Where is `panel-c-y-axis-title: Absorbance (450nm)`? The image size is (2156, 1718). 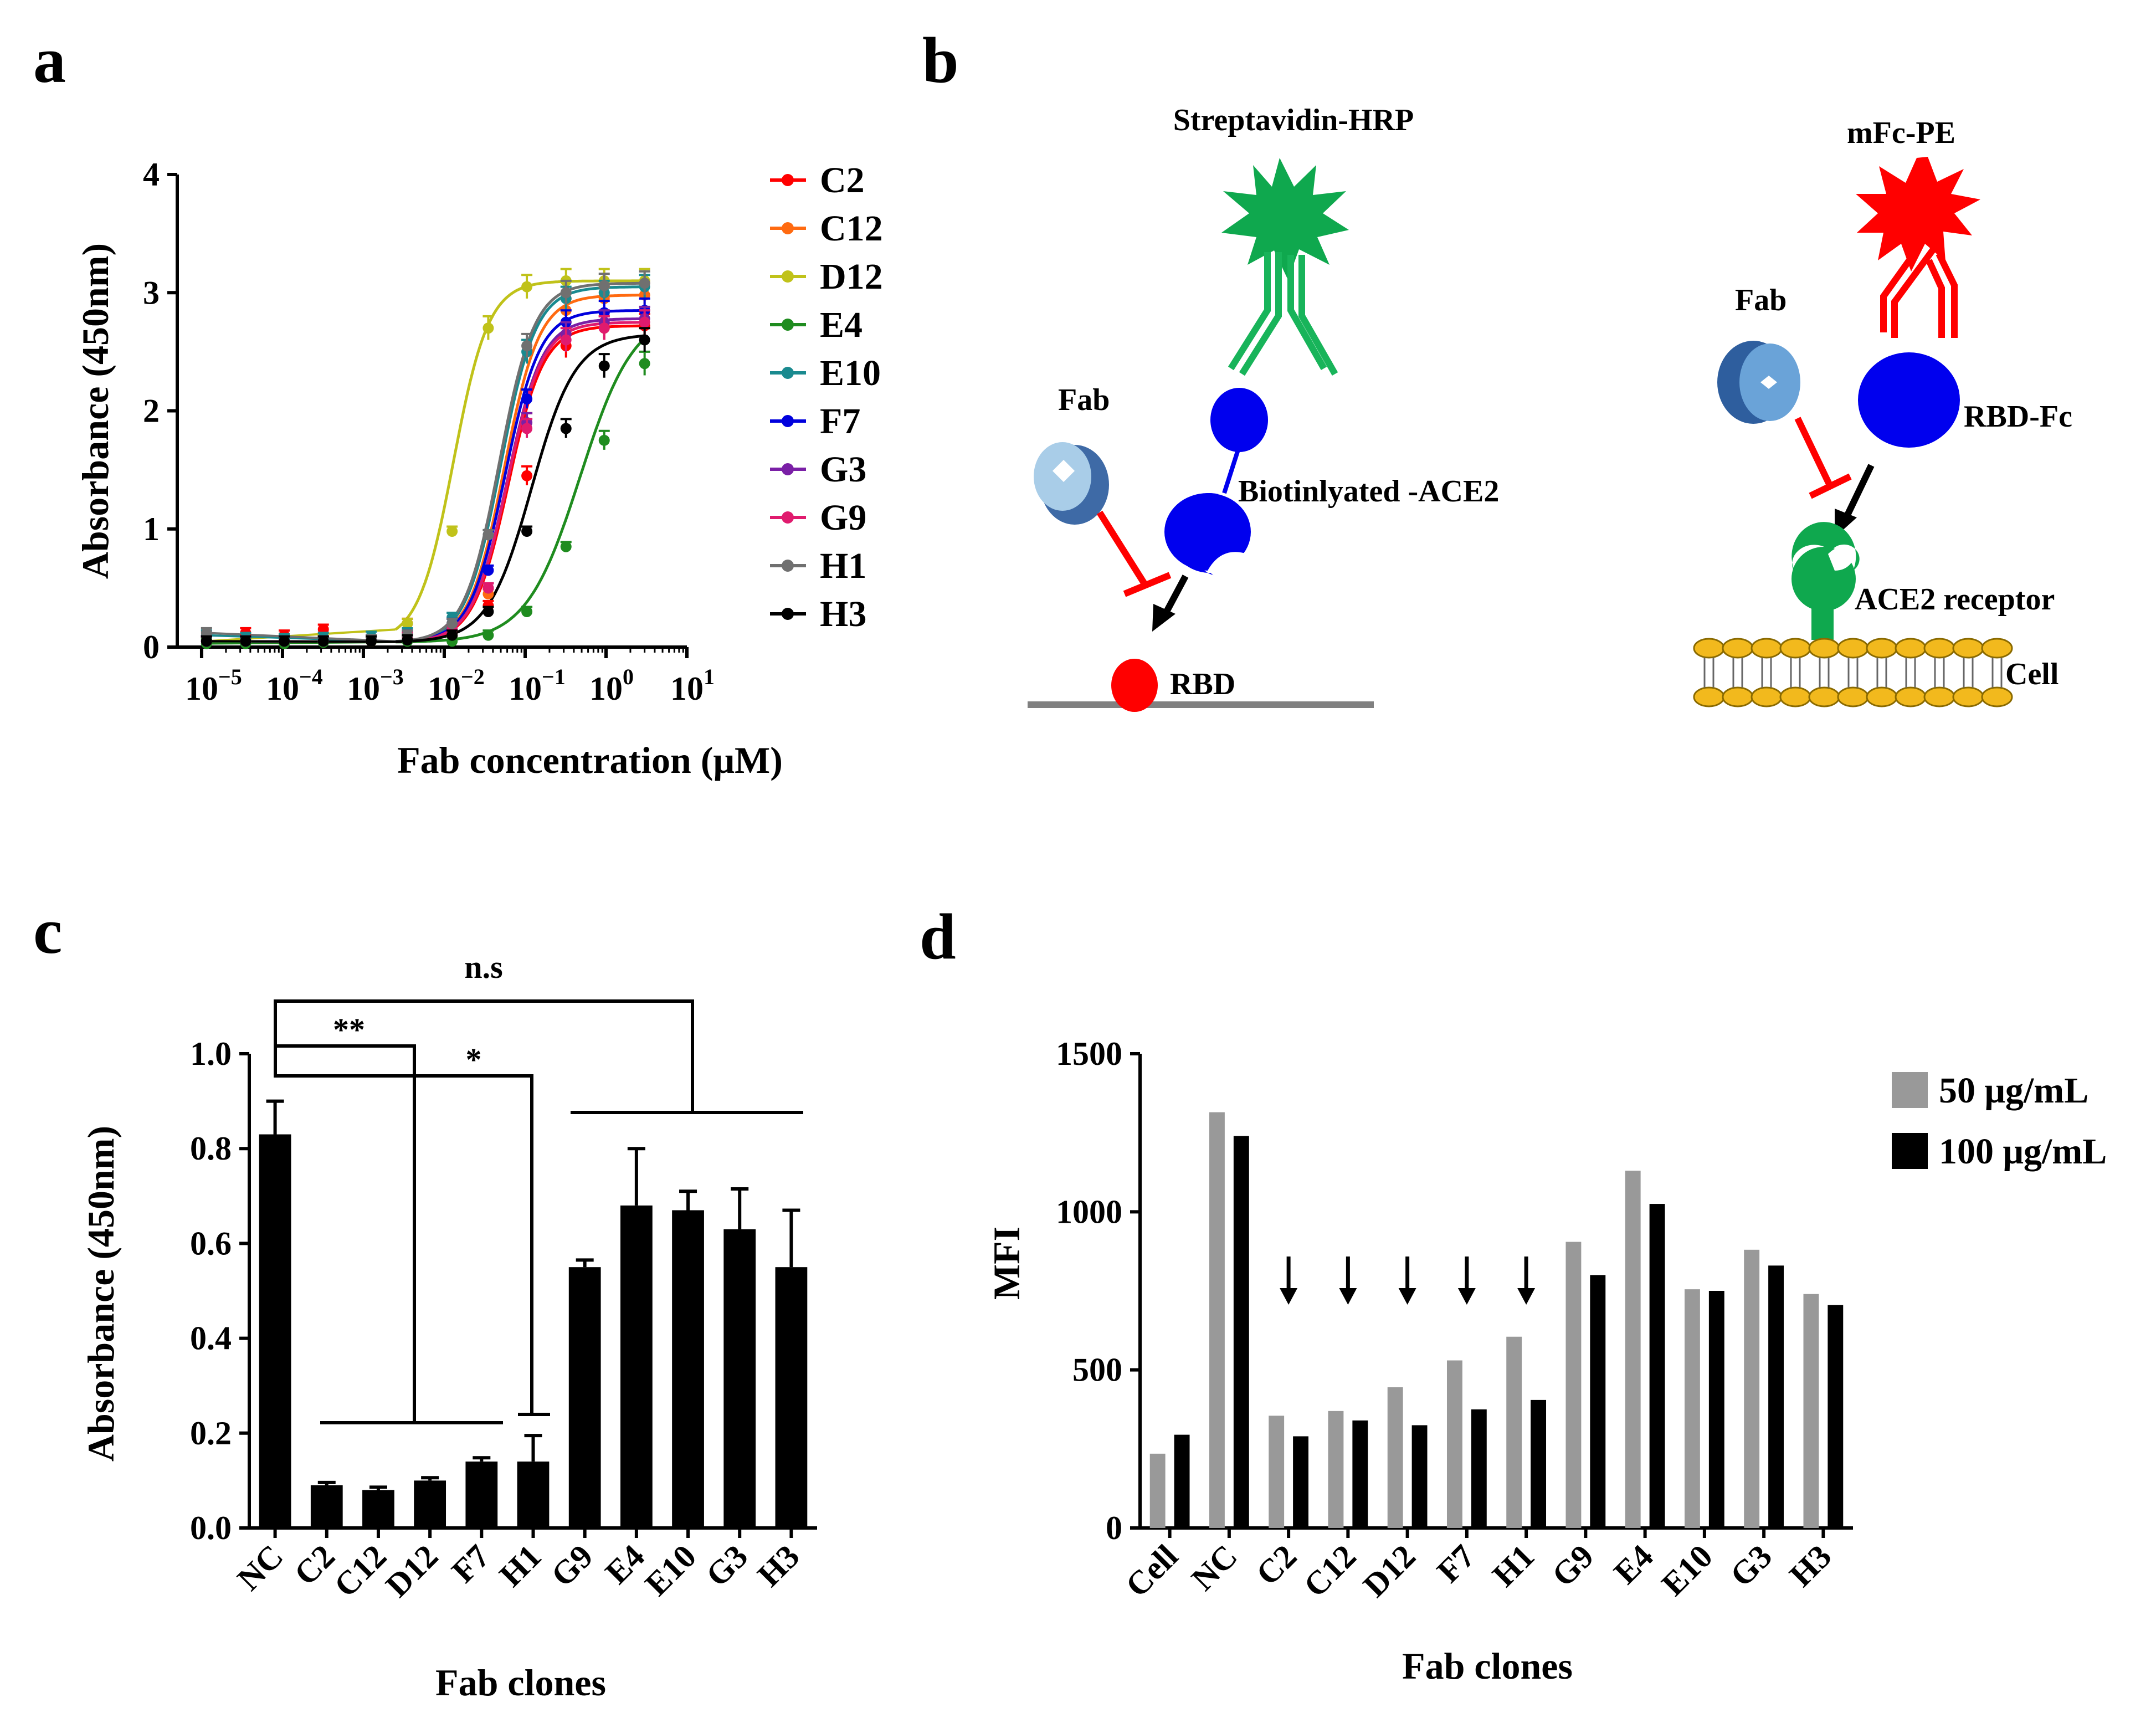 panel-c-y-axis-title: Absorbance (450nm) is located at coordinates (101, 1293).